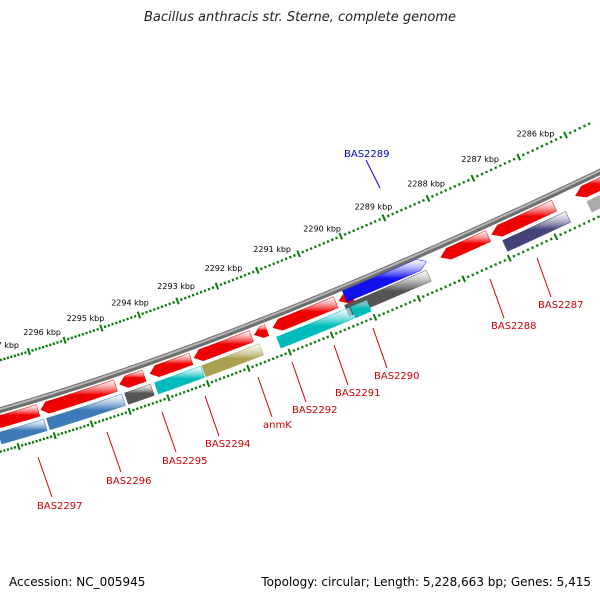 The image size is (600, 600). Describe the element at coordinates (185, 461) in the screenshot. I see `gene-label-bas2295: BAS2295` at that location.